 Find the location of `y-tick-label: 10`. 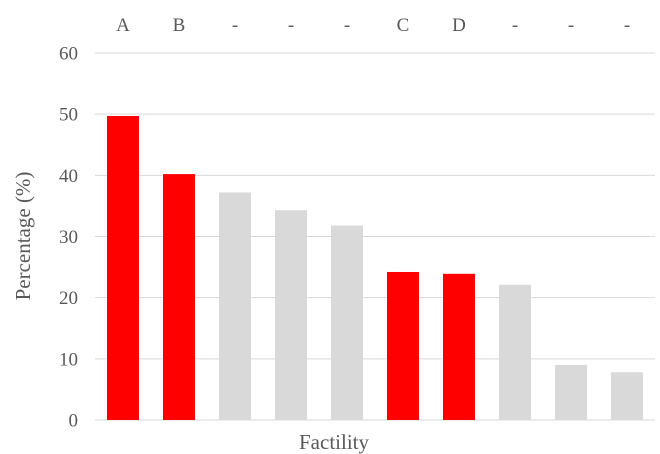

y-tick-label: 10 is located at coordinates (68, 359).